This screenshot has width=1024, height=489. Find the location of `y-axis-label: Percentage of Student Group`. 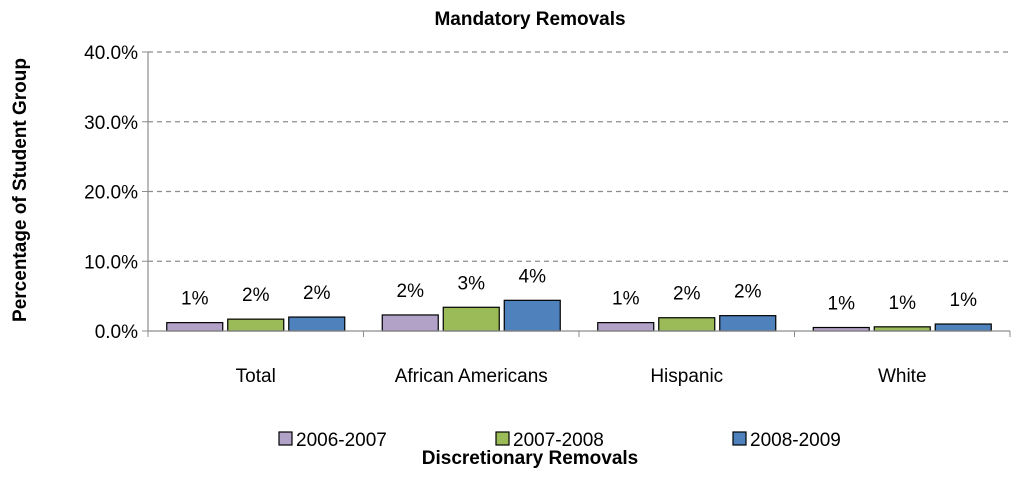

y-axis-label: Percentage of Student Group is located at coordinates (20, 190).